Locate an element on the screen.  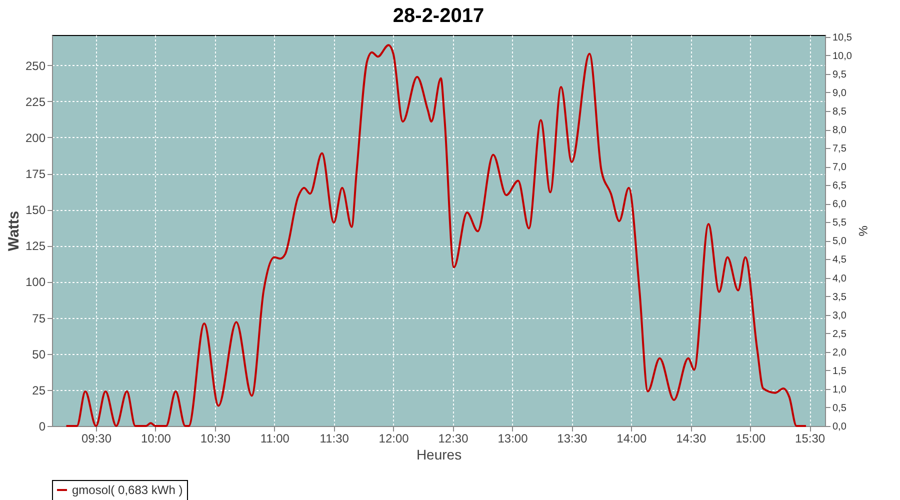
y2-tick-label: 8,5 is located at coordinates (839, 112).